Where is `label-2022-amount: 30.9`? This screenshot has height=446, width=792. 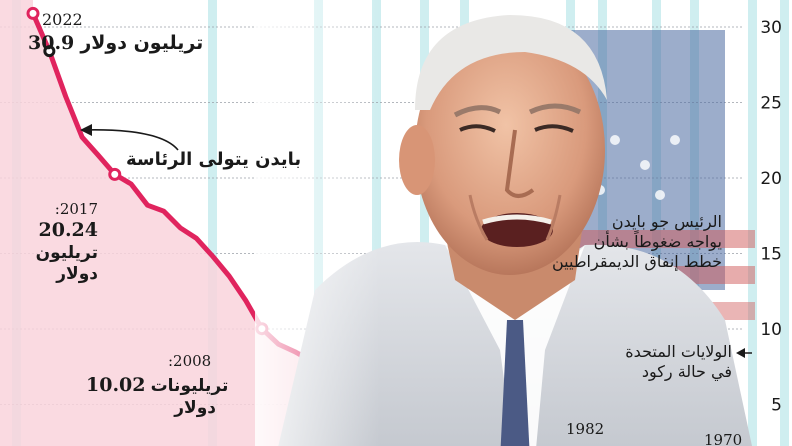
label-2022-amount: 30.9 is located at coordinates (51, 43).